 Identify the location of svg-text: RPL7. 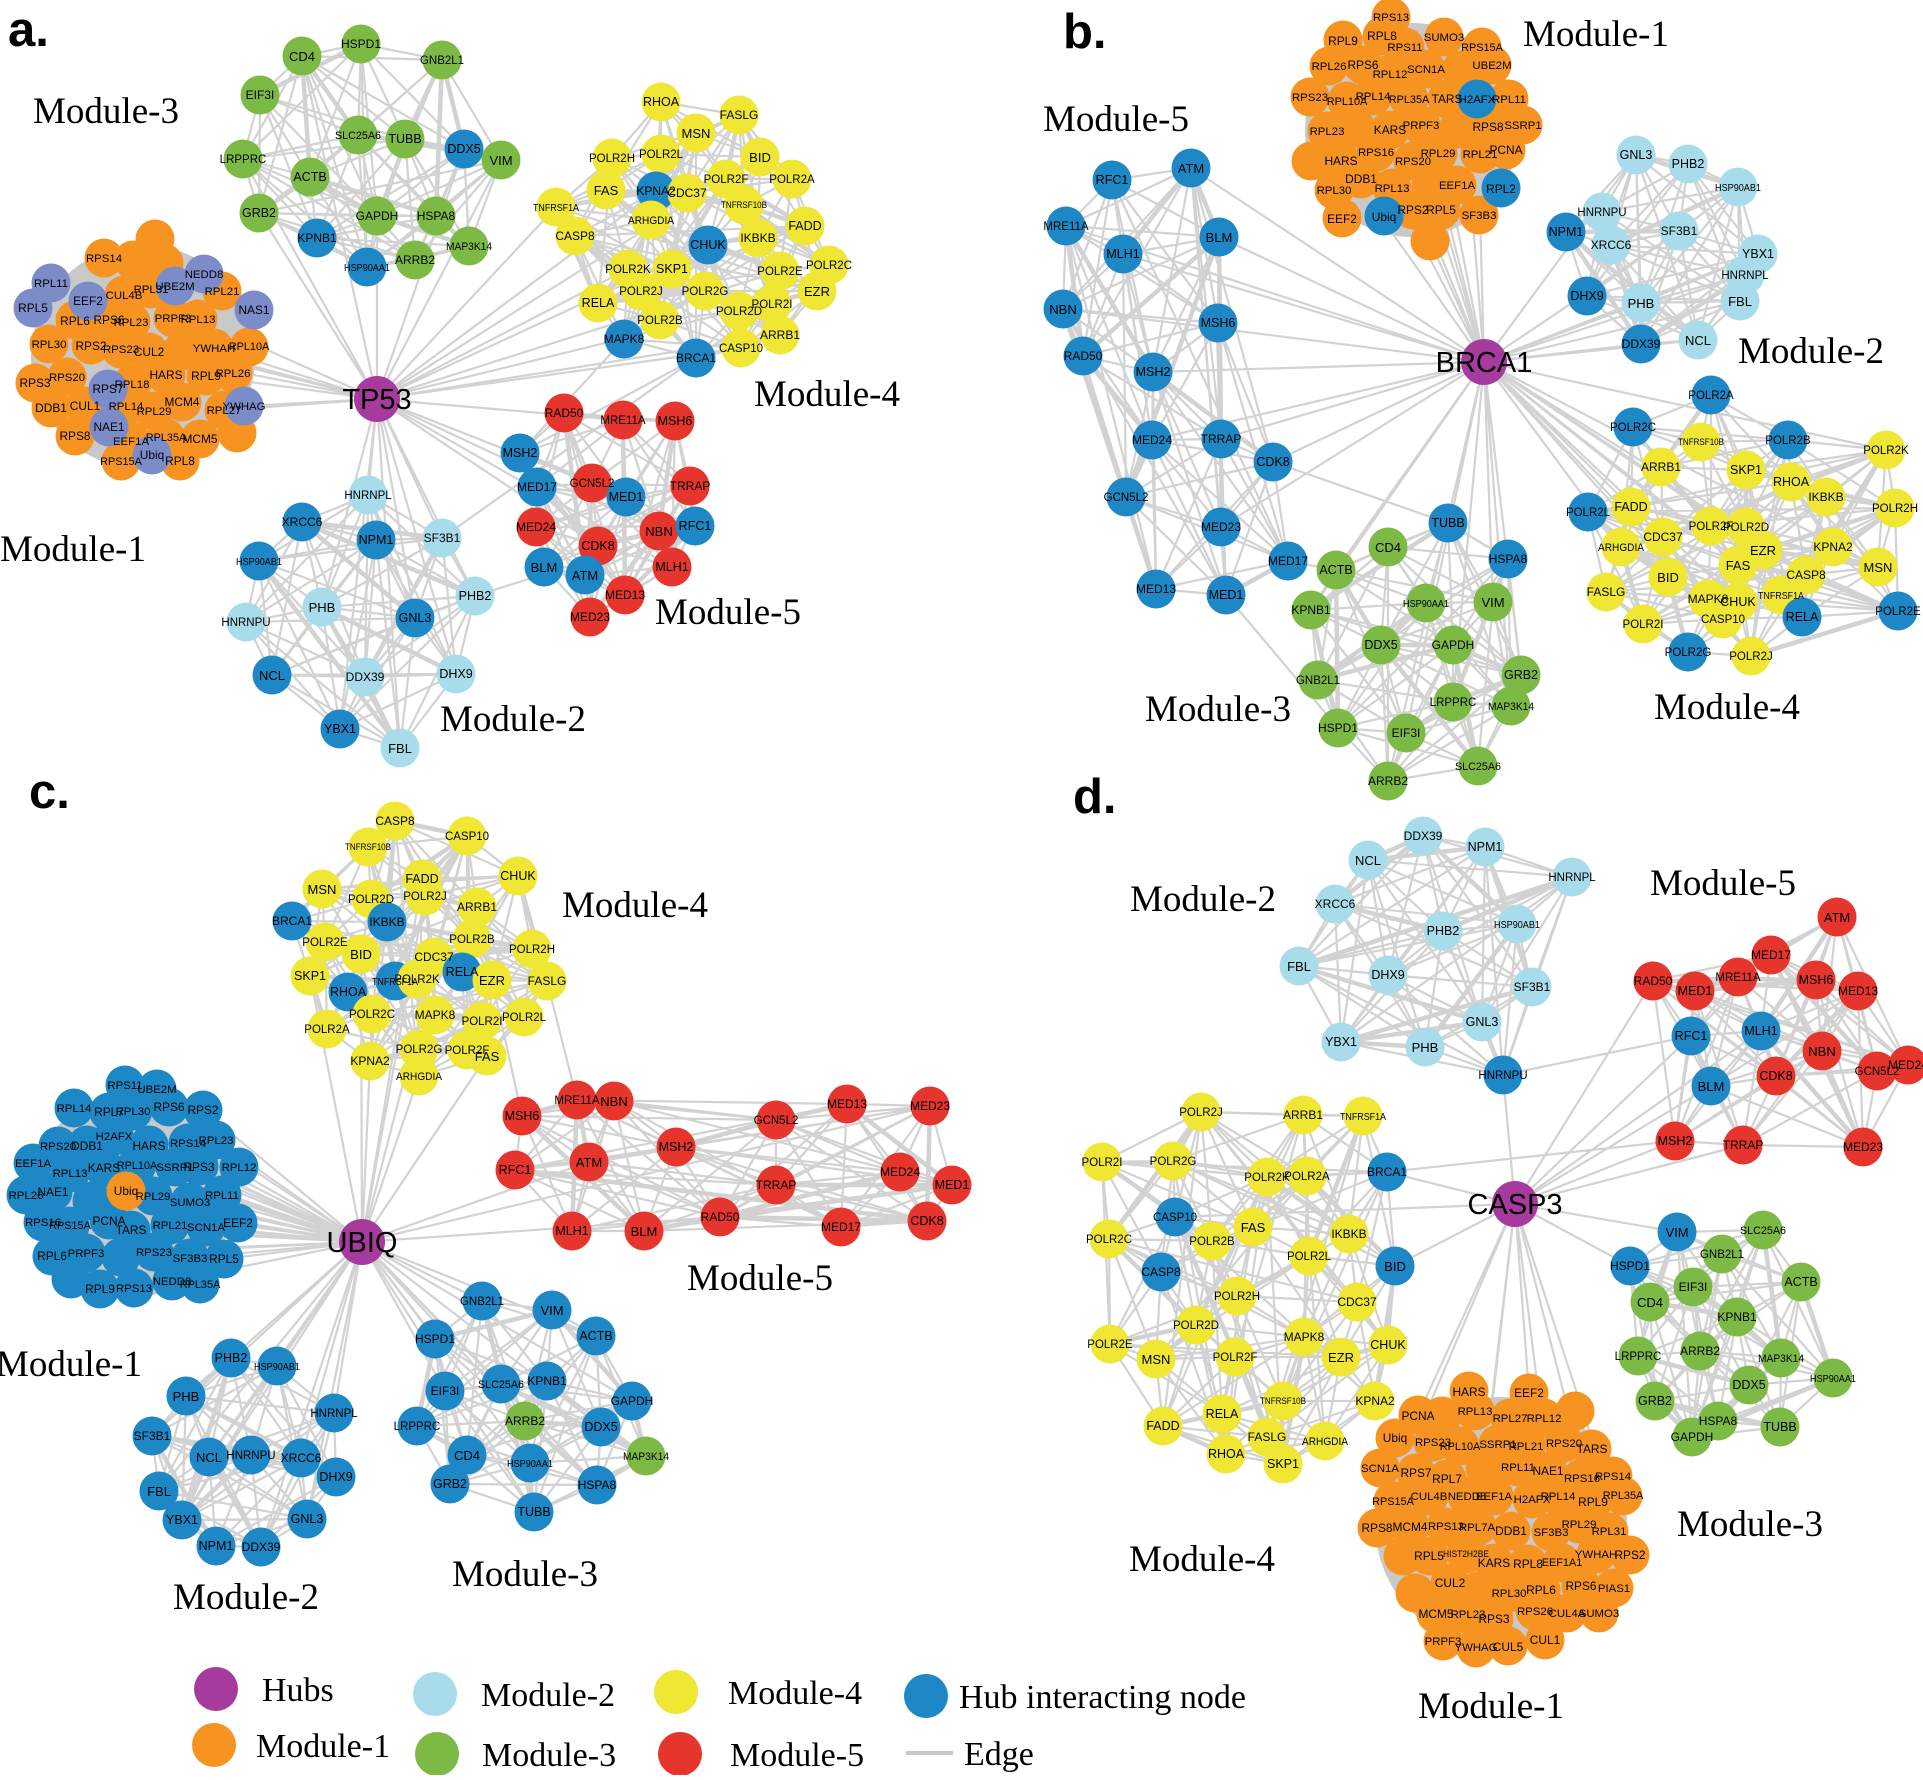
(1447, 1479).